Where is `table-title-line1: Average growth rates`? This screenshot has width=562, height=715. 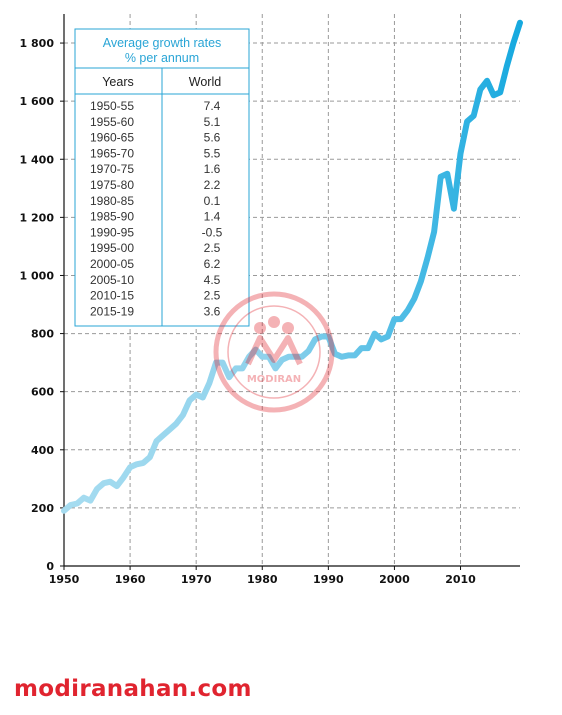
table-title-line1: Average growth rates is located at coordinates (162, 43).